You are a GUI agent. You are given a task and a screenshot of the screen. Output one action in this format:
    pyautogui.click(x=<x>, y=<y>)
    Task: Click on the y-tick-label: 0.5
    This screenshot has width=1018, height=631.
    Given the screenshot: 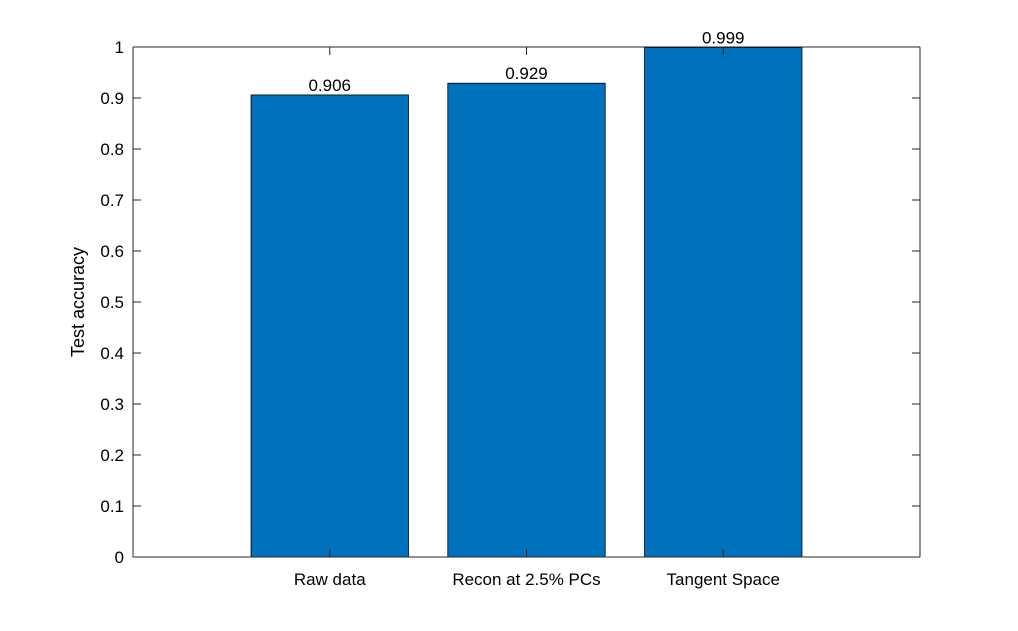 What is the action you would take?
    pyautogui.click(x=112, y=302)
    